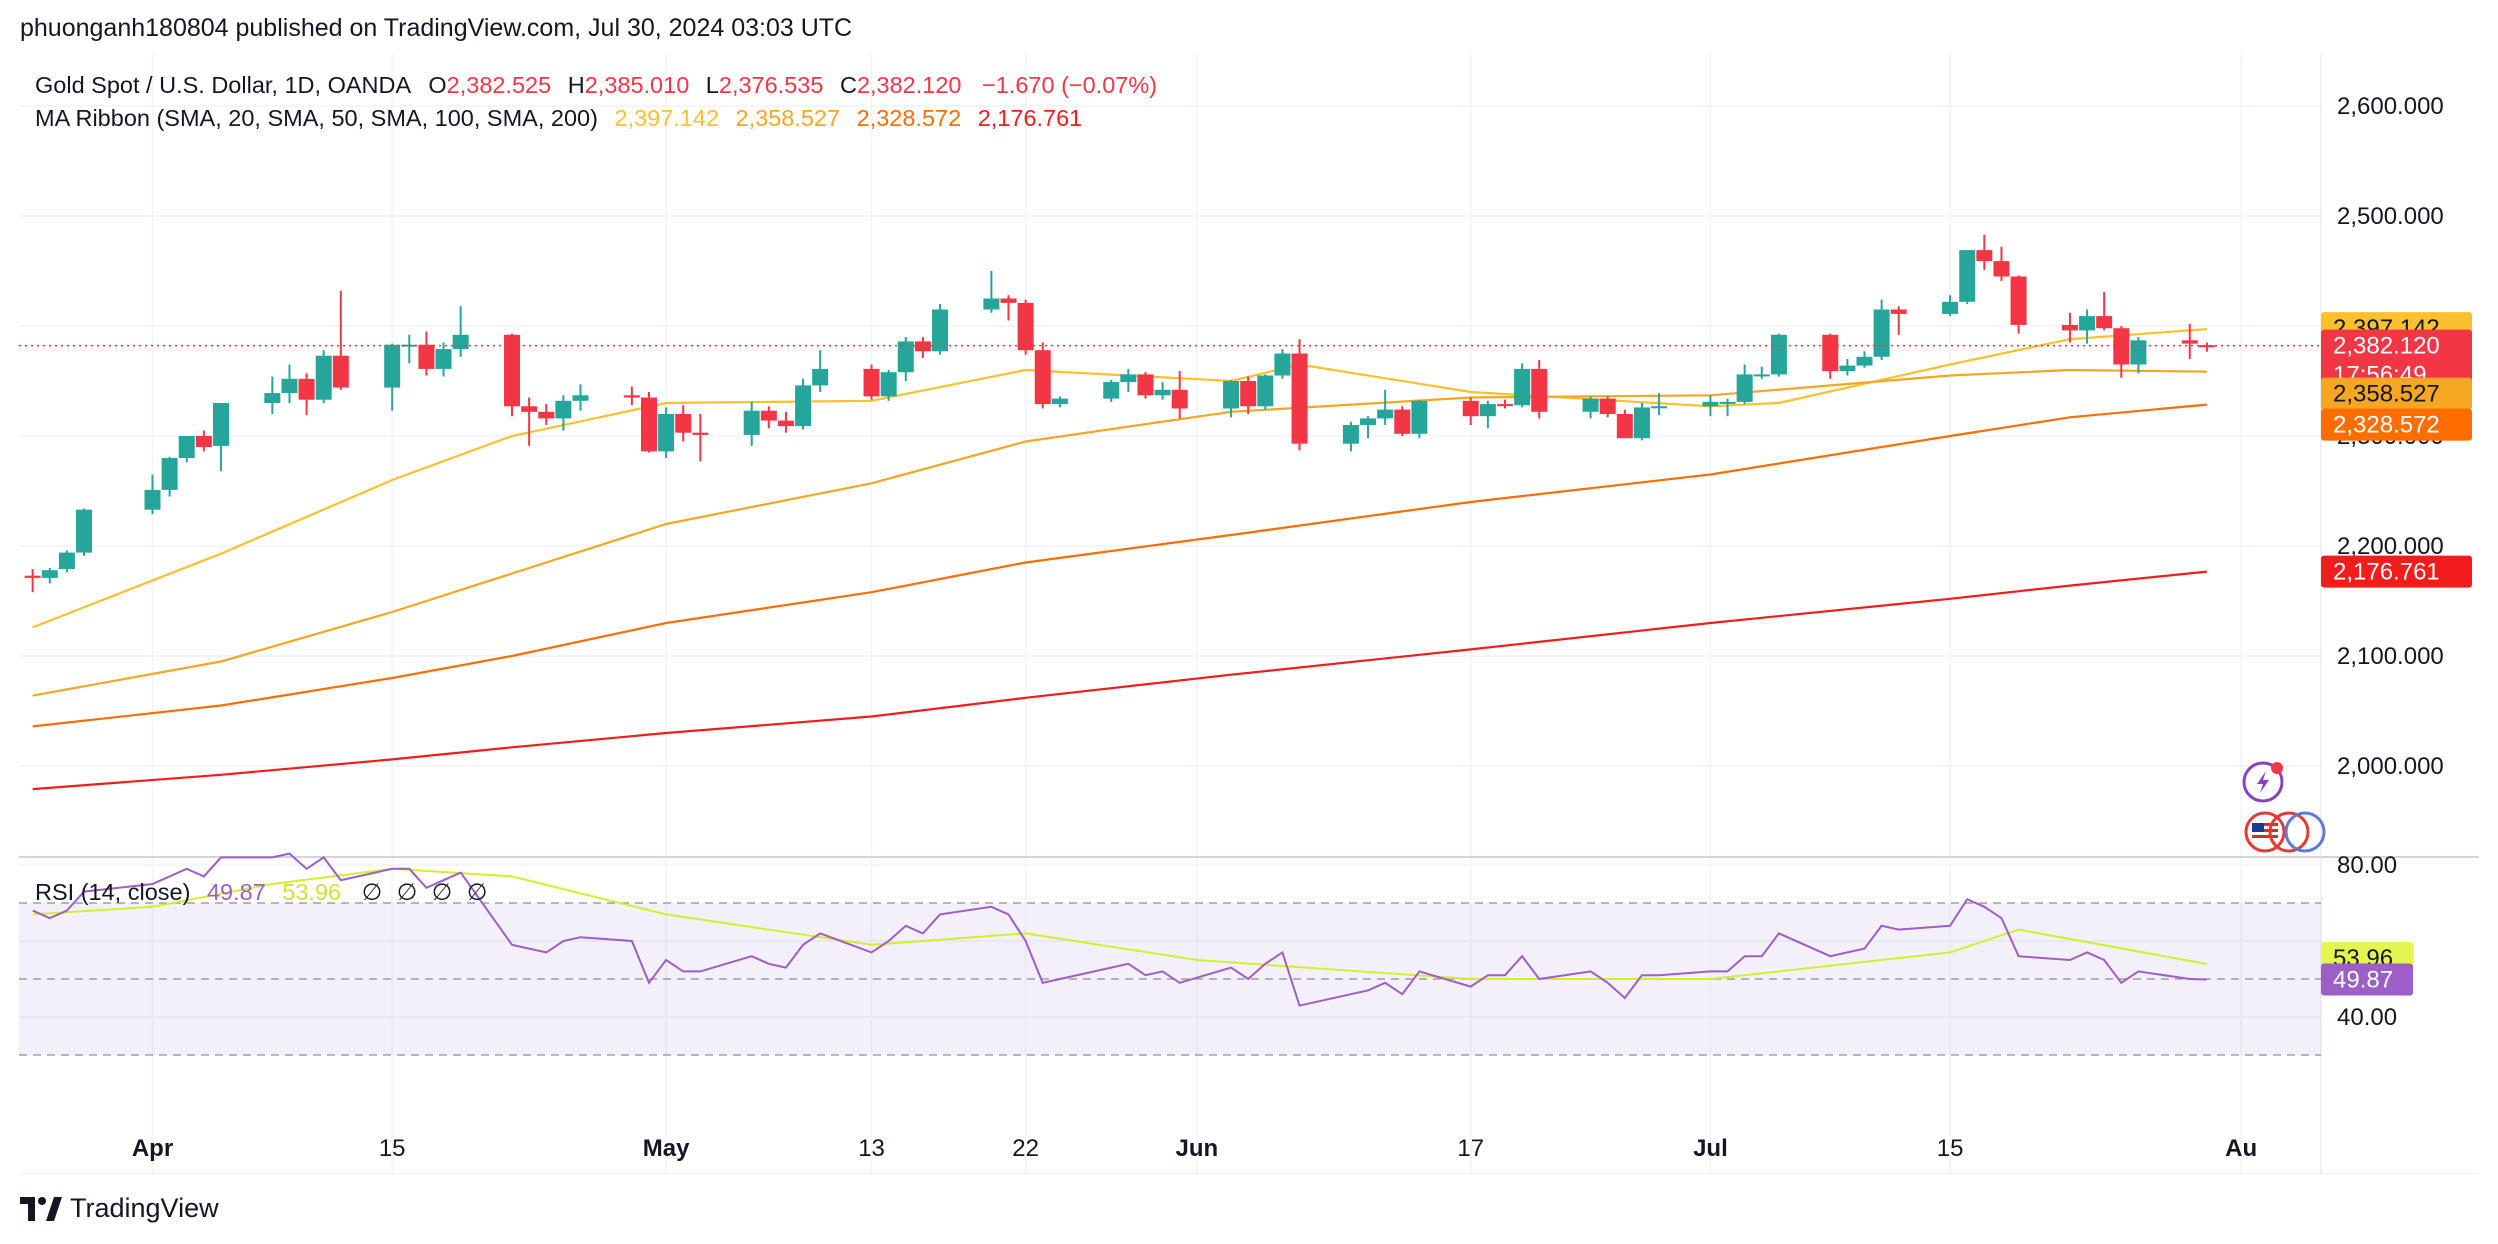 The height and width of the screenshot is (1244, 2498). I want to click on change-value: −1.670 (−0.07%), so click(1070, 85).